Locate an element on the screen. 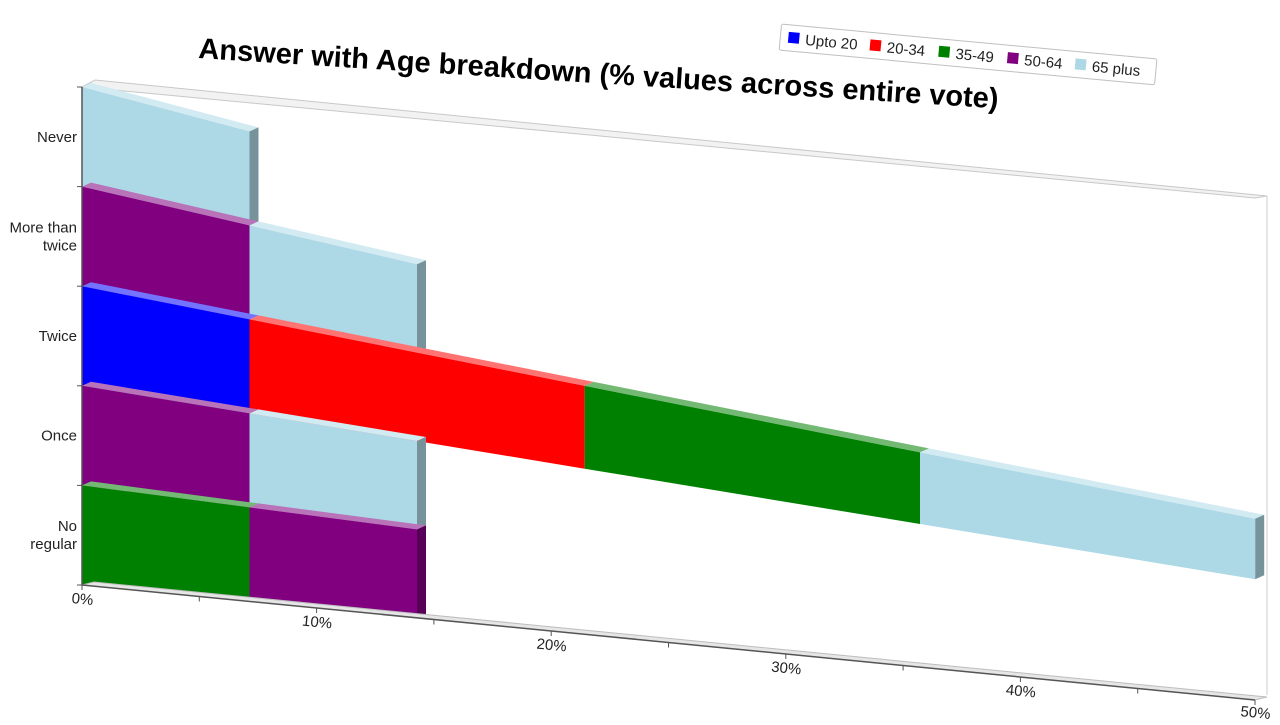 This screenshot has height=725, width=1280. x-tick-label-1: 10% is located at coordinates (317, 623).